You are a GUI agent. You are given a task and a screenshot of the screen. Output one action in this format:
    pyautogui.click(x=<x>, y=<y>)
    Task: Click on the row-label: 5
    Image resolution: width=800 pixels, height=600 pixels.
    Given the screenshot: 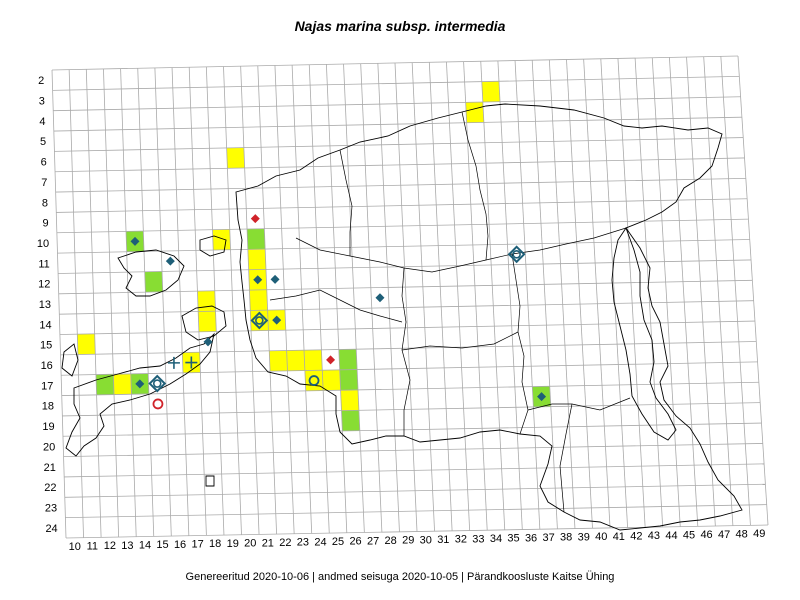 What is the action you would take?
    pyautogui.click(x=43, y=142)
    